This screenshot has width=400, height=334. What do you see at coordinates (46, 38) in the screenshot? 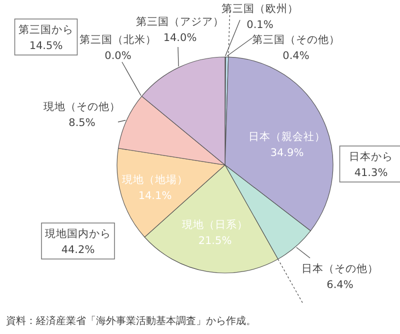
I see `text: 第三国から 14.5%` at bounding box center [46, 38].